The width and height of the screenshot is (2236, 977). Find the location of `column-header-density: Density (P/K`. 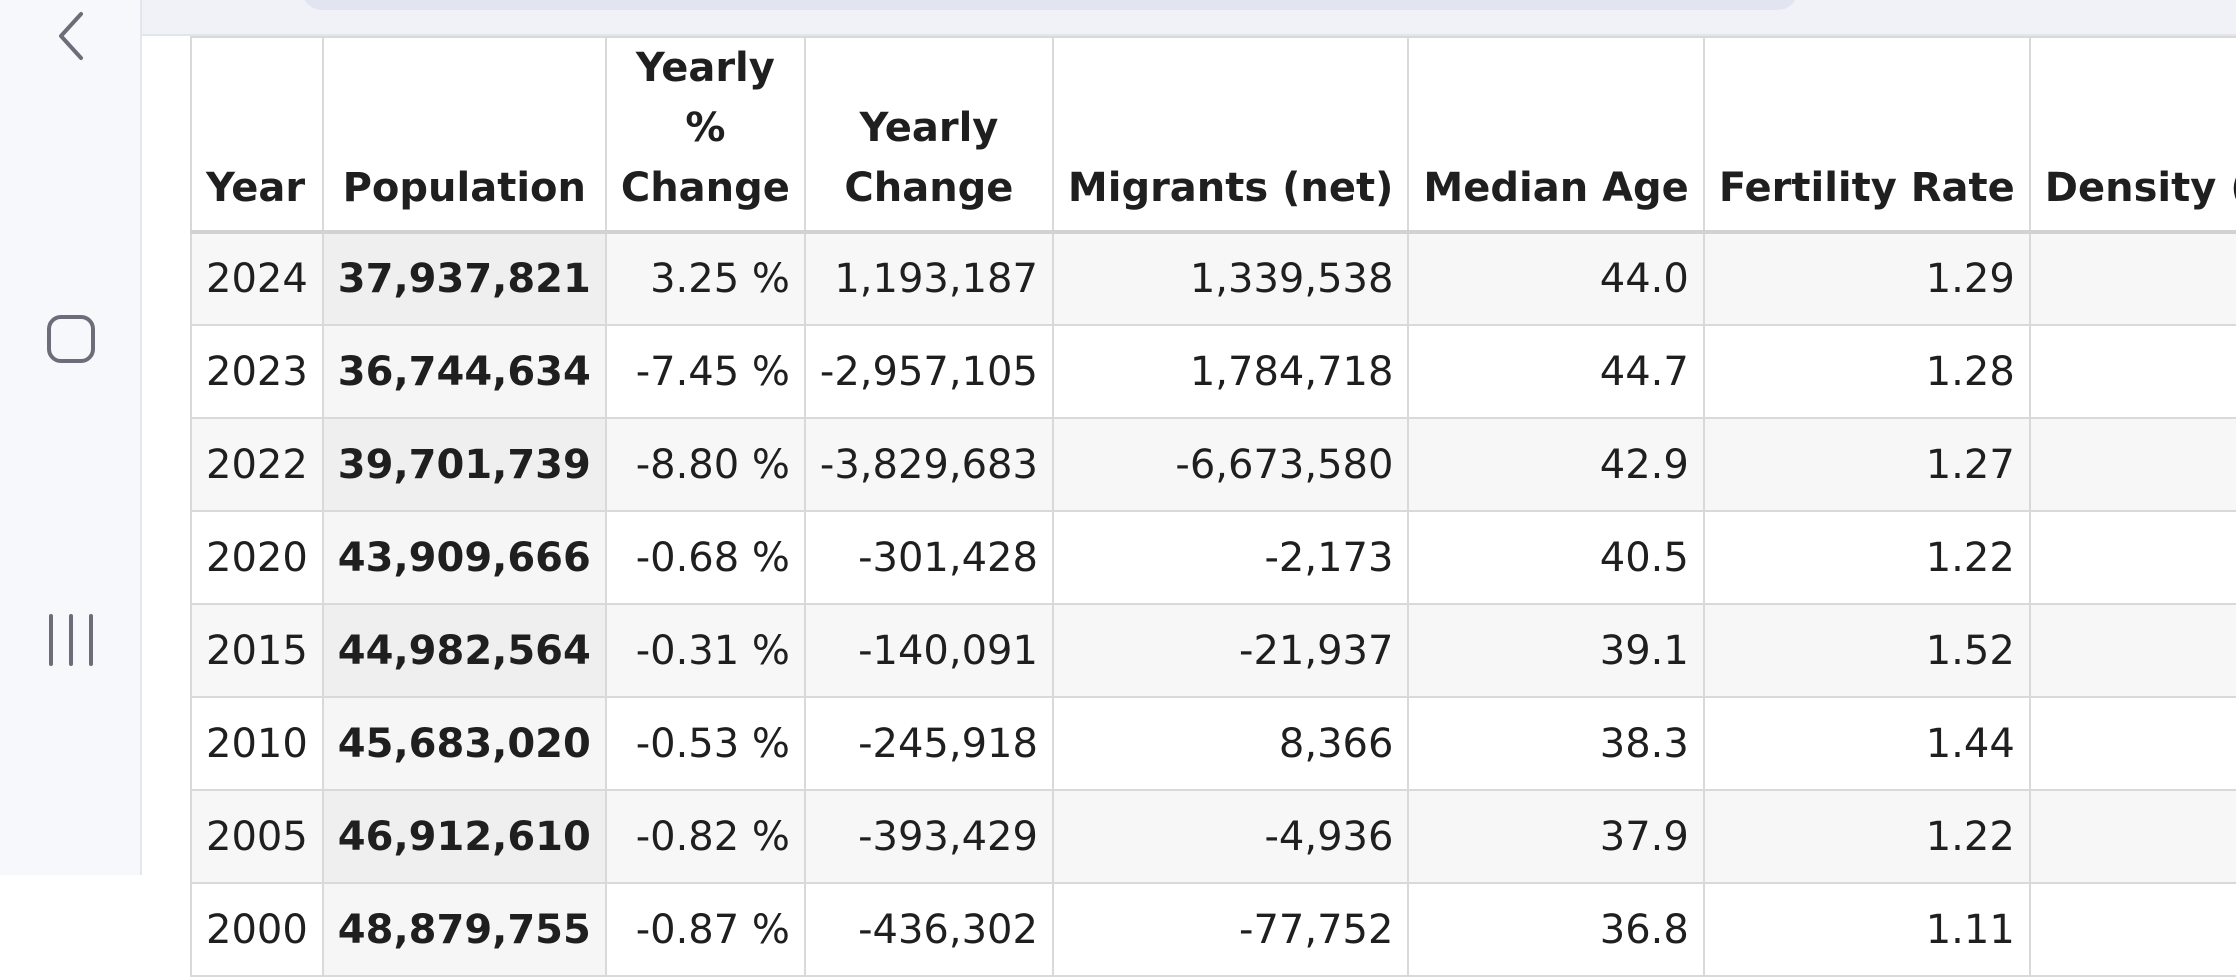

column-header-density: Density (P/K is located at coordinates (2132, 135).